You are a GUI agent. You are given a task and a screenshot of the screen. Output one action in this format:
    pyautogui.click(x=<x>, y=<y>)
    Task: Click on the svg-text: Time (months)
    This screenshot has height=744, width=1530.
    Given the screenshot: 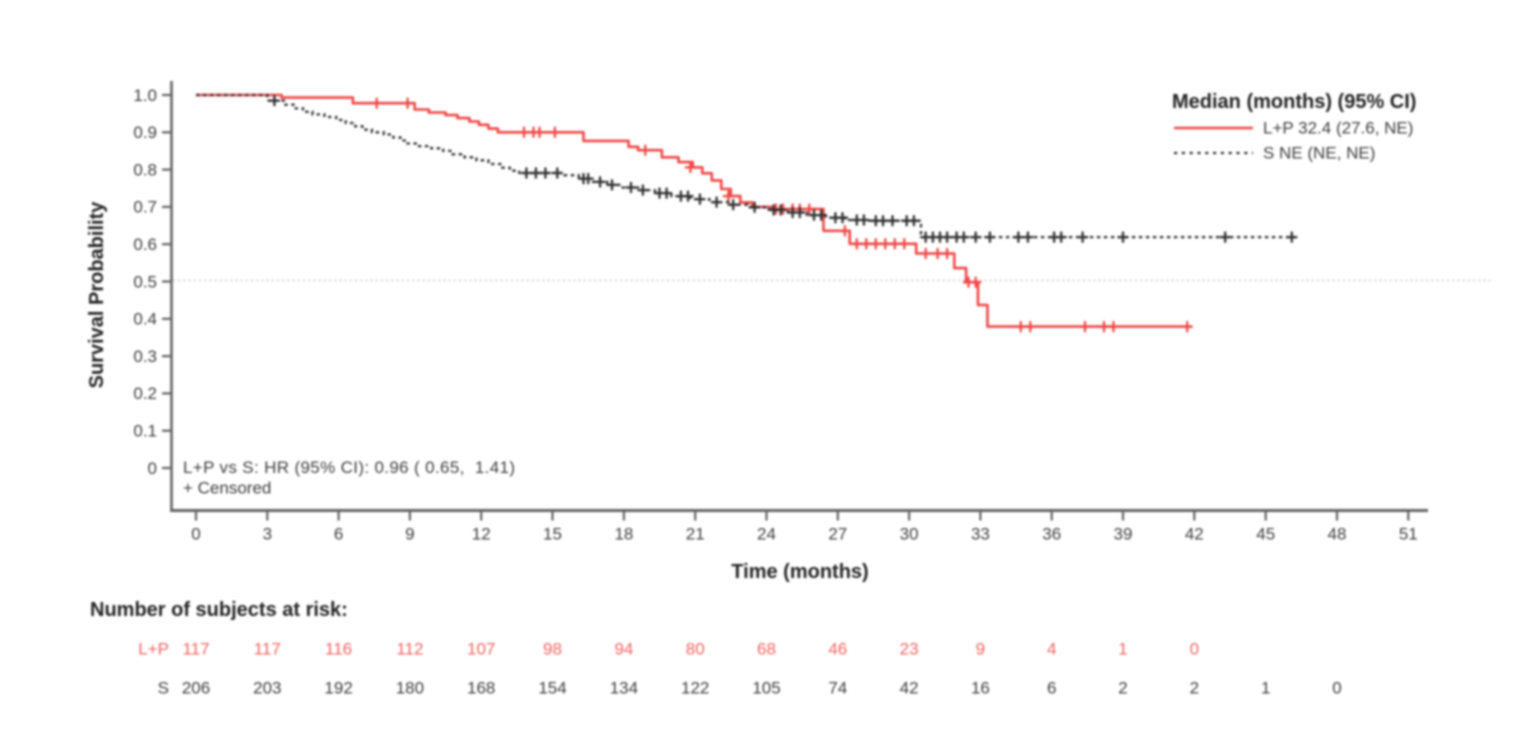 What is the action you would take?
    pyautogui.click(x=799, y=572)
    